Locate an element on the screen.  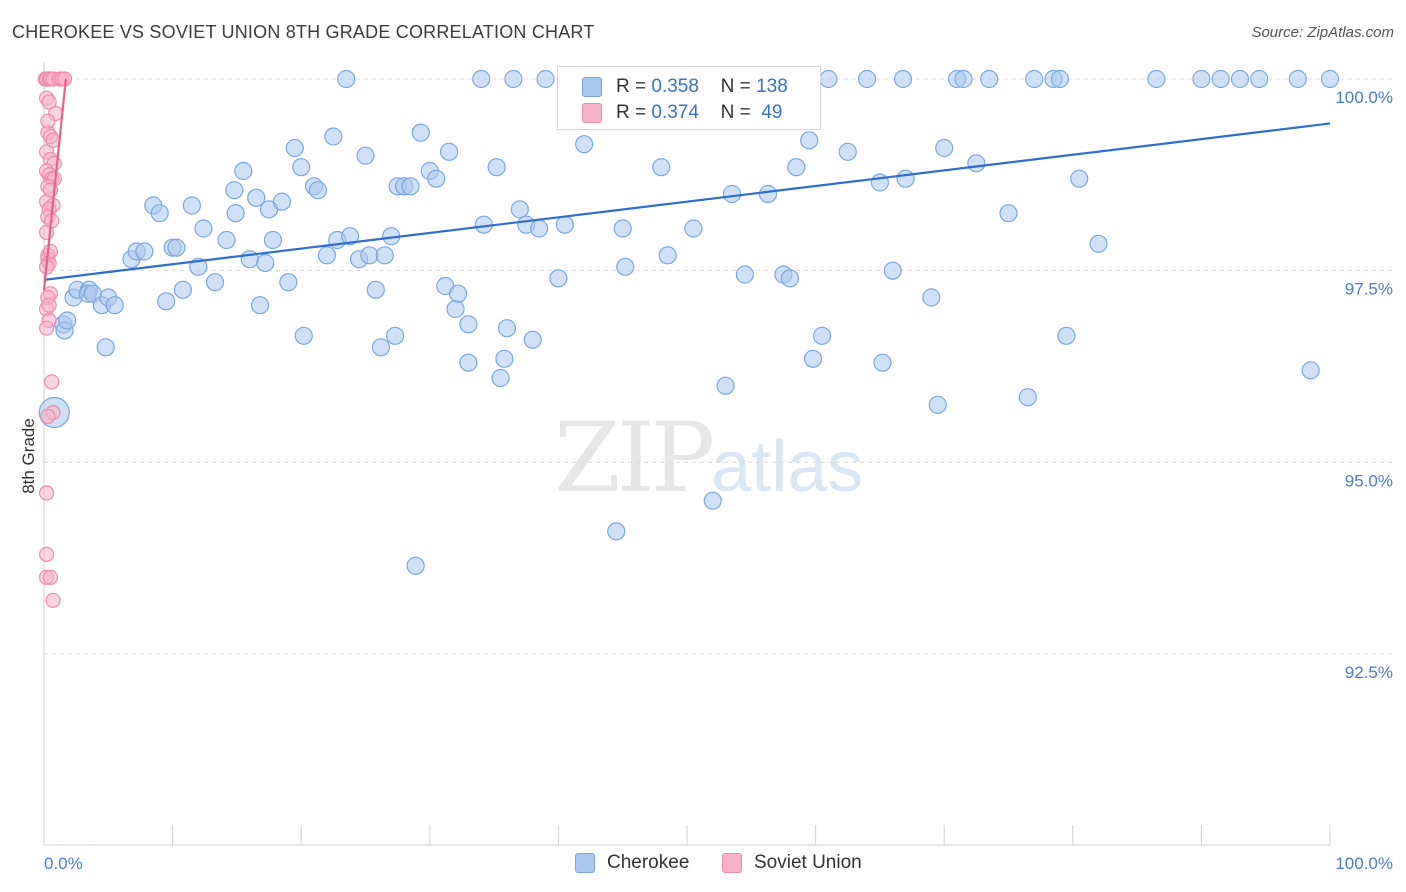
legend-r-label: R = is located at coordinates (631, 86).